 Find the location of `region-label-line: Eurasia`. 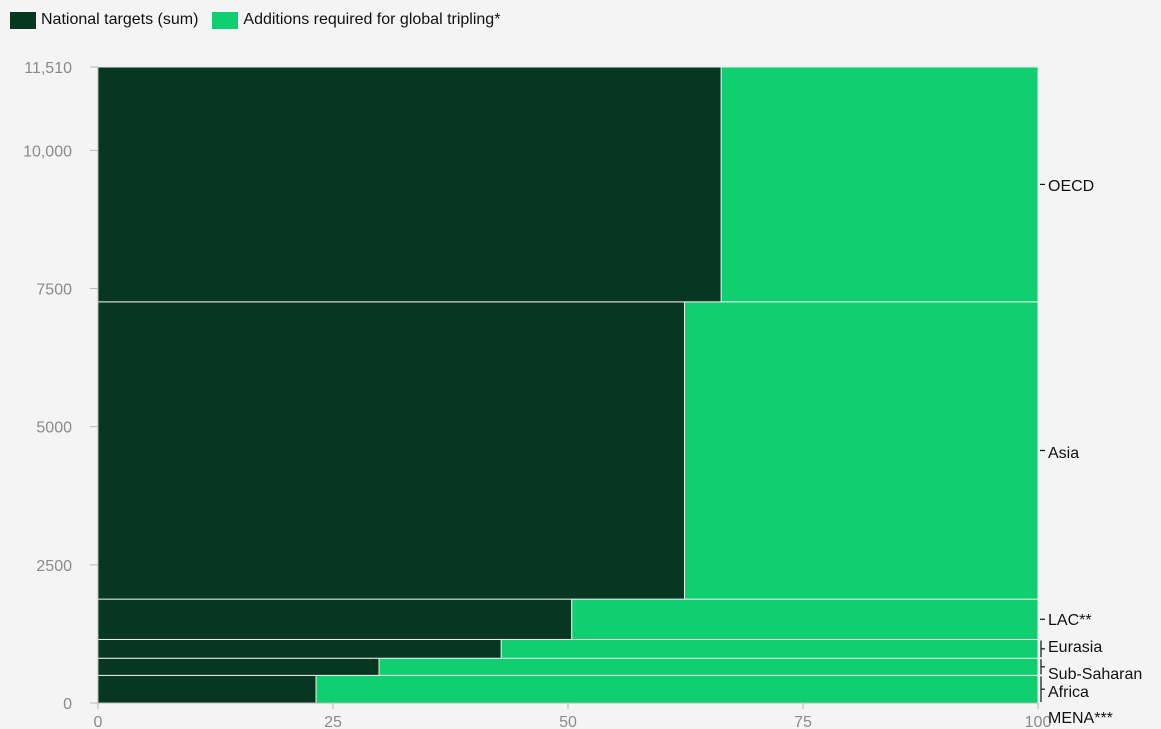

region-label-line: Eurasia is located at coordinates (1075, 647).